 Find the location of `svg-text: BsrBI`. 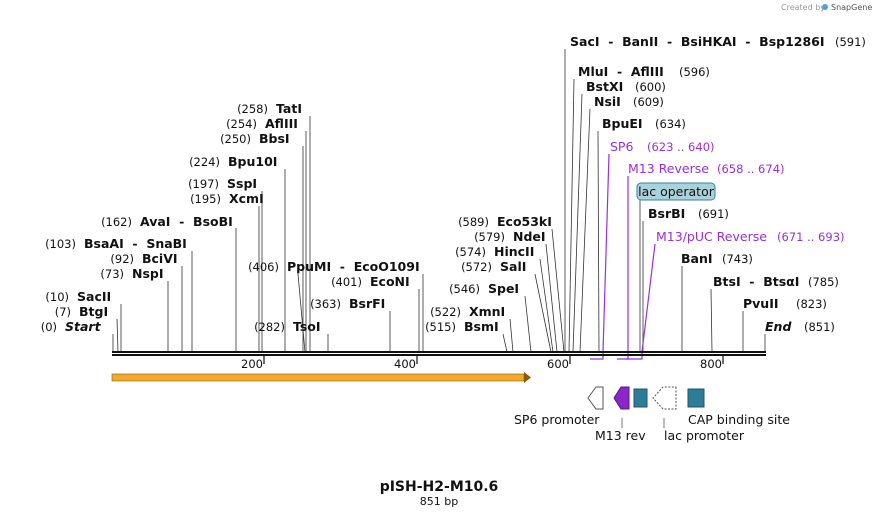

svg-text: BsrBI is located at coordinates (666, 213).